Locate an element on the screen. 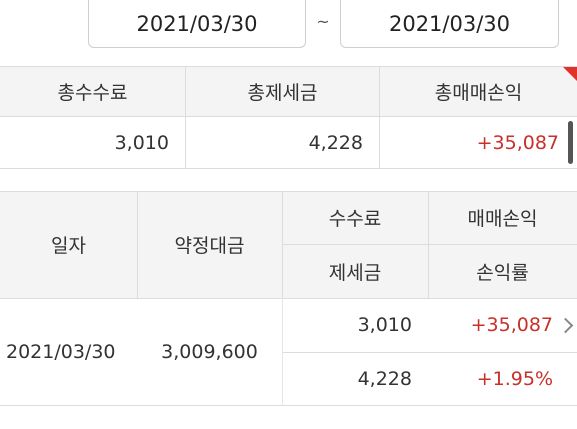  total-tax-header: 총제세금 is located at coordinates (283, 91).